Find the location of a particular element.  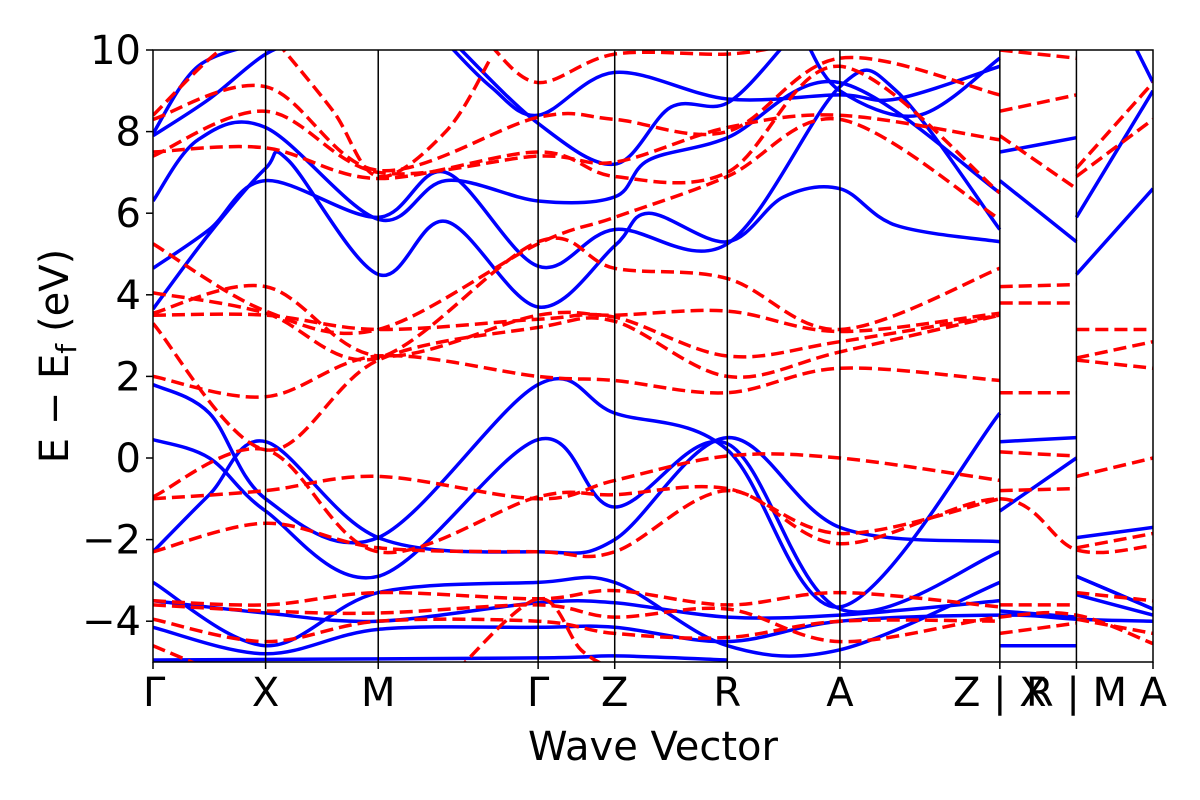

y-axis-title-main: E − E is located at coordinates (55, 409).